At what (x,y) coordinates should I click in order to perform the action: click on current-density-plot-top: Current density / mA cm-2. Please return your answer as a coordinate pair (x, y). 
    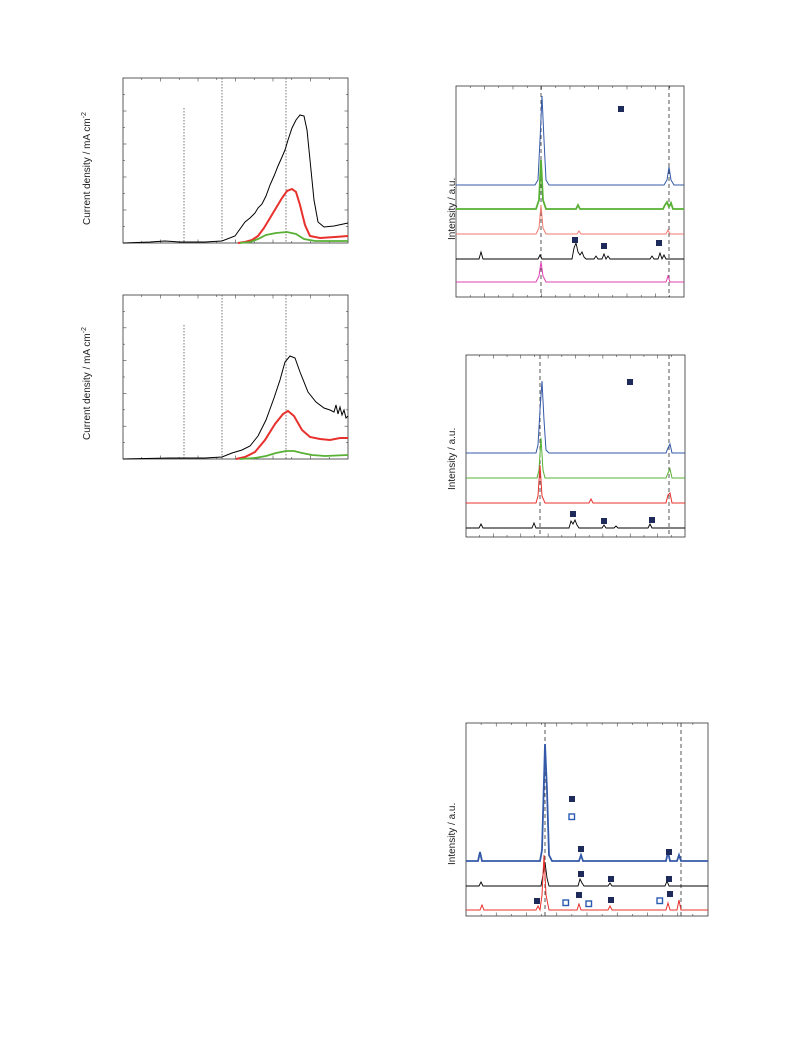
    Looking at the image, I should click on (215, 160).